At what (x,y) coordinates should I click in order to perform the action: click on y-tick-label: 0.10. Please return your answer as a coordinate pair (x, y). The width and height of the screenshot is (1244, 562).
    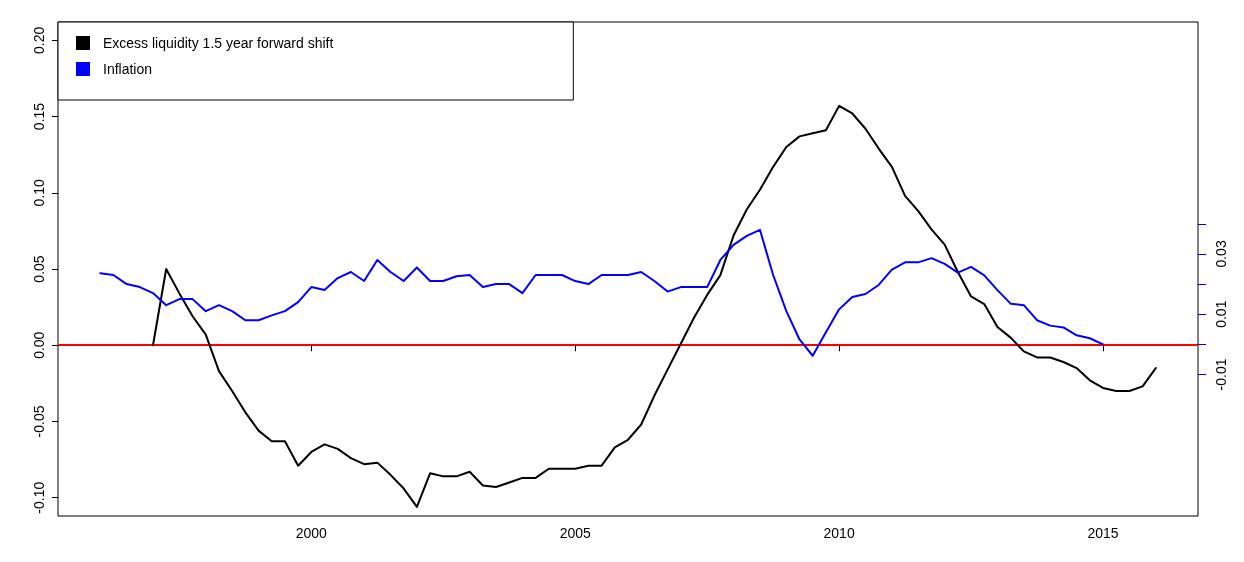
    Looking at the image, I should click on (39, 192).